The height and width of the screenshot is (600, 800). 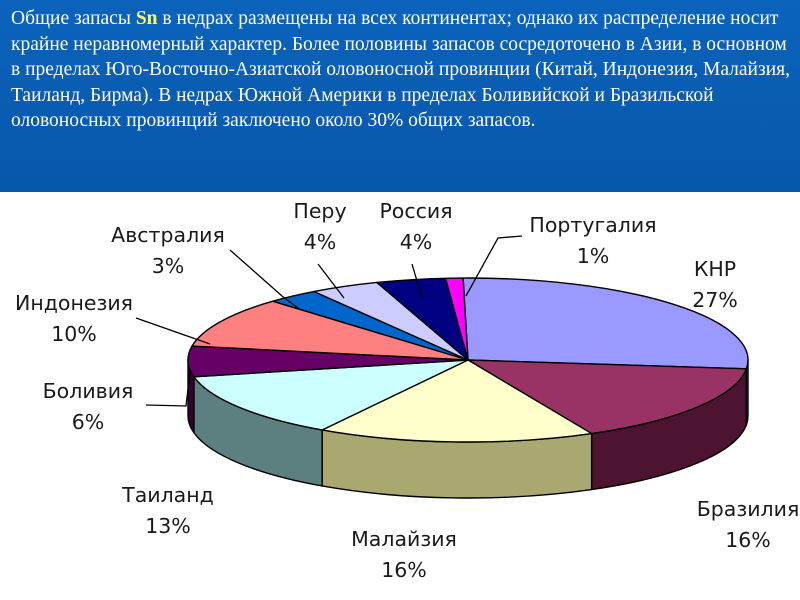 I want to click on slice-боливия-label: Боливия 6%, so click(x=88, y=406).